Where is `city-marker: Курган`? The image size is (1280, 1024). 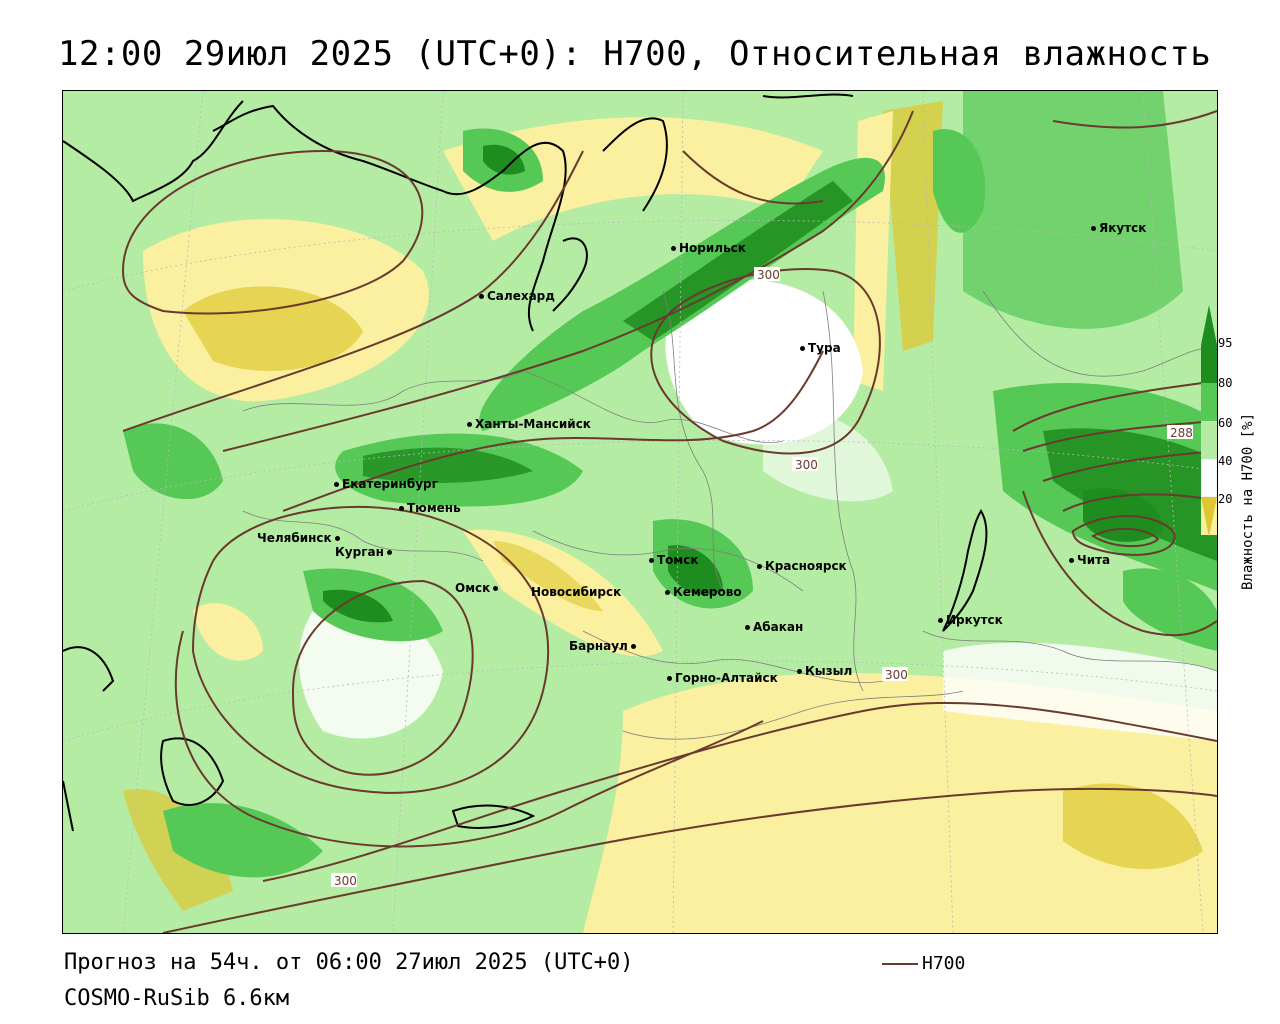 city-marker: Курган is located at coordinates (365, 552).